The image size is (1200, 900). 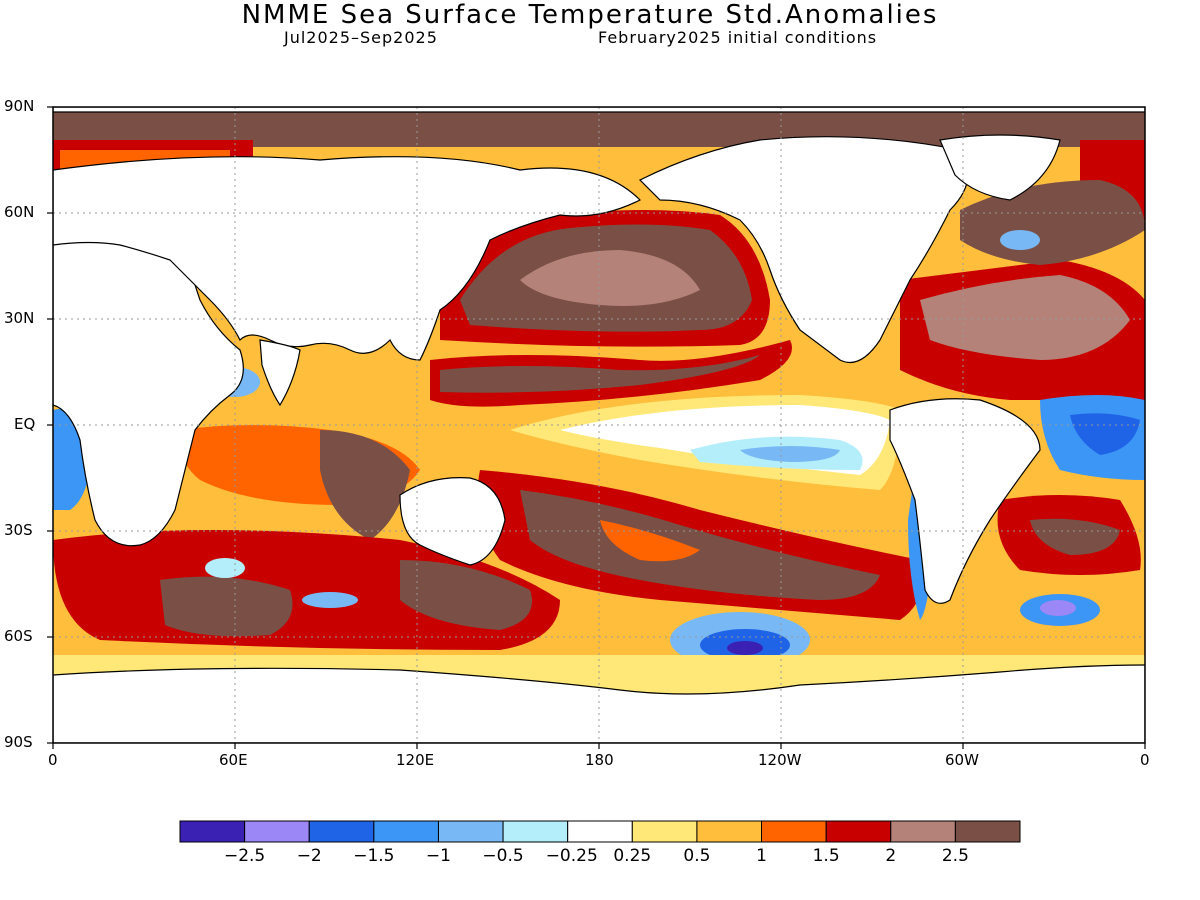 What do you see at coordinates (1075, 536) in the screenshot?
I see `south-atlantic-brown` at bounding box center [1075, 536].